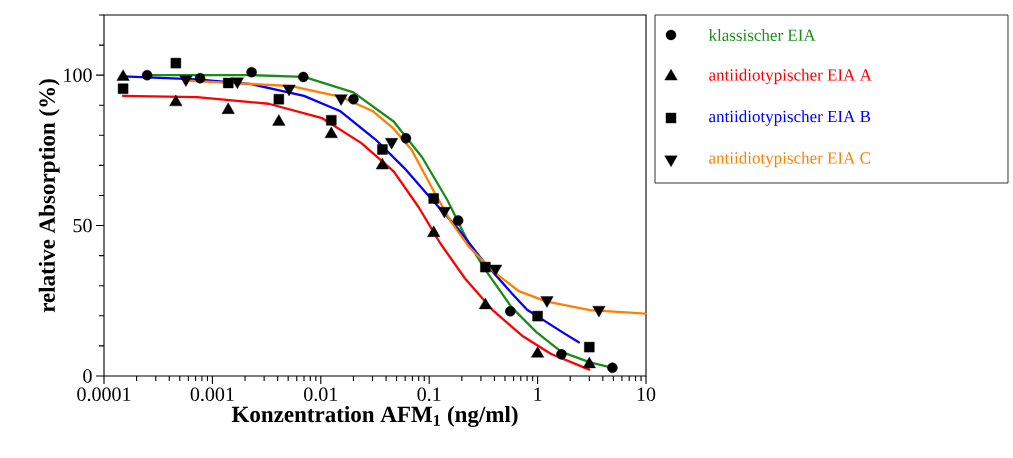 The height and width of the screenshot is (458, 1013). Describe the element at coordinates (87, 376) in the screenshot. I see `y-tick-label: 0` at that location.